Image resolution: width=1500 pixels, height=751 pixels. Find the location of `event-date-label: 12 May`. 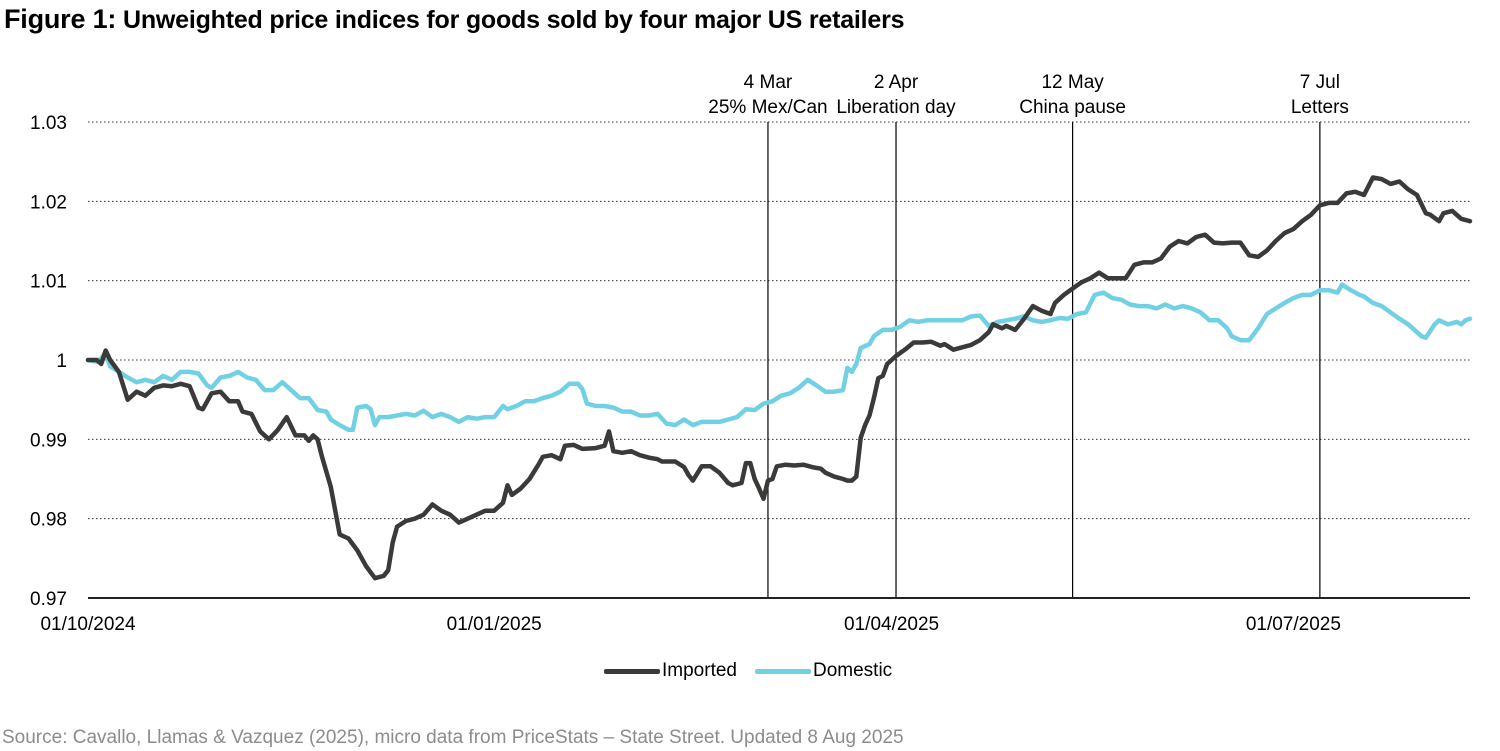

event-date-label: 12 May is located at coordinates (1072, 82).